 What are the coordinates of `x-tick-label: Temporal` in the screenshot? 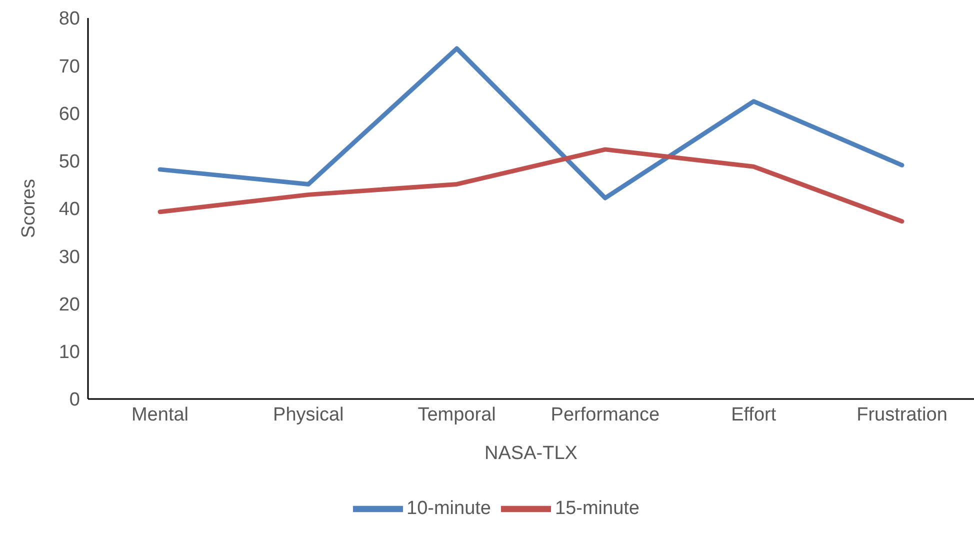 It's located at (457, 415).